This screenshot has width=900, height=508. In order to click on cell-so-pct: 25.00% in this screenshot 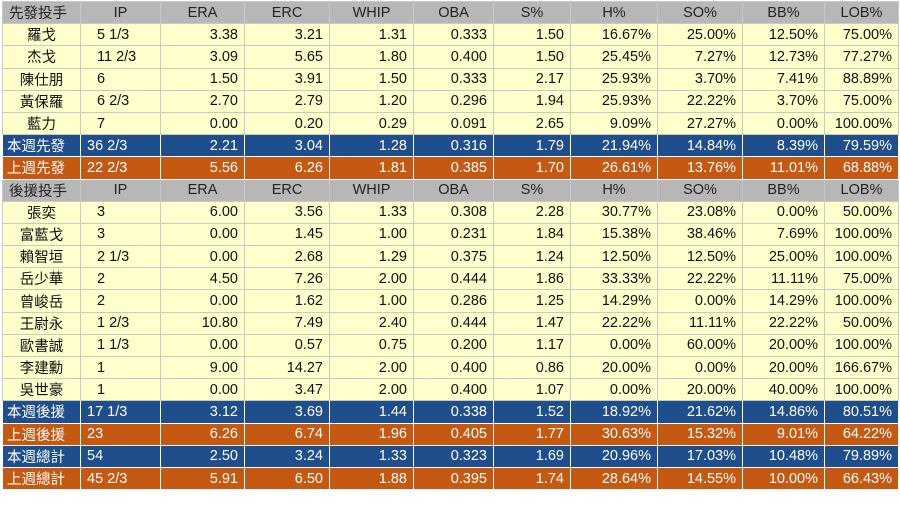, I will do `click(700, 35)`.